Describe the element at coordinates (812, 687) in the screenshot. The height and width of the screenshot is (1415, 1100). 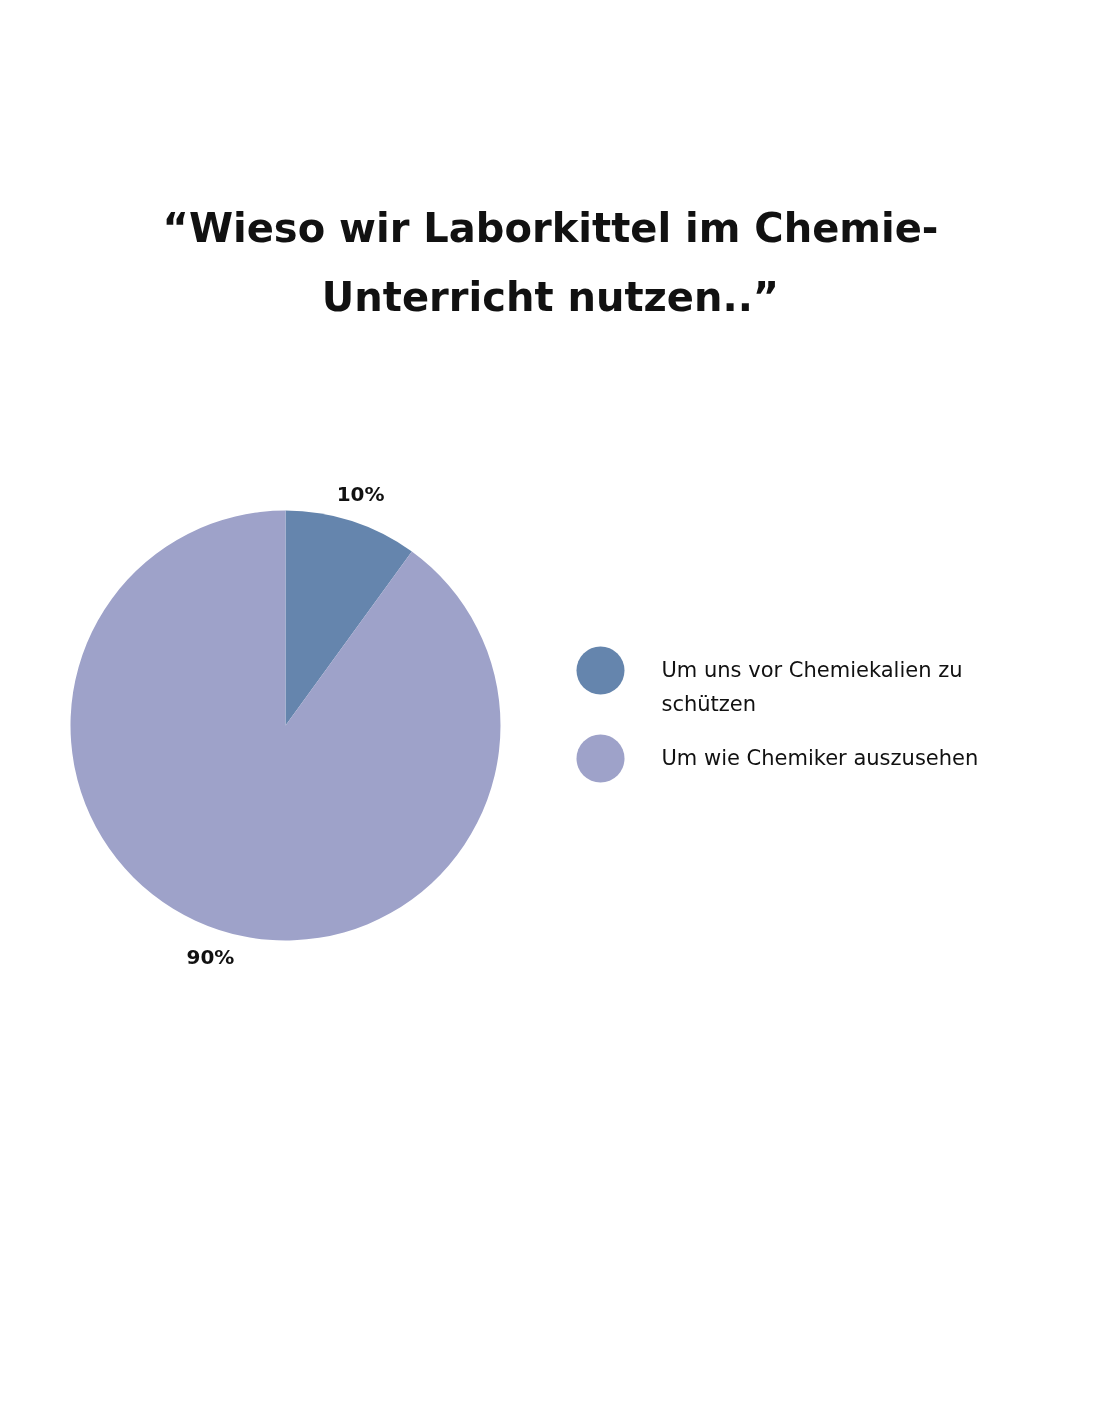
I see `legend-label: Um uns vor Chemiekalien zu schützen` at that location.